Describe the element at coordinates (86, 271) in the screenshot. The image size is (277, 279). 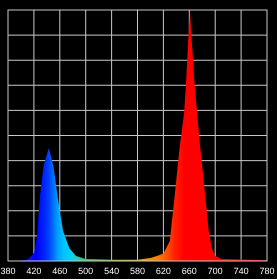
I see `x-tick-label: 500` at that location.